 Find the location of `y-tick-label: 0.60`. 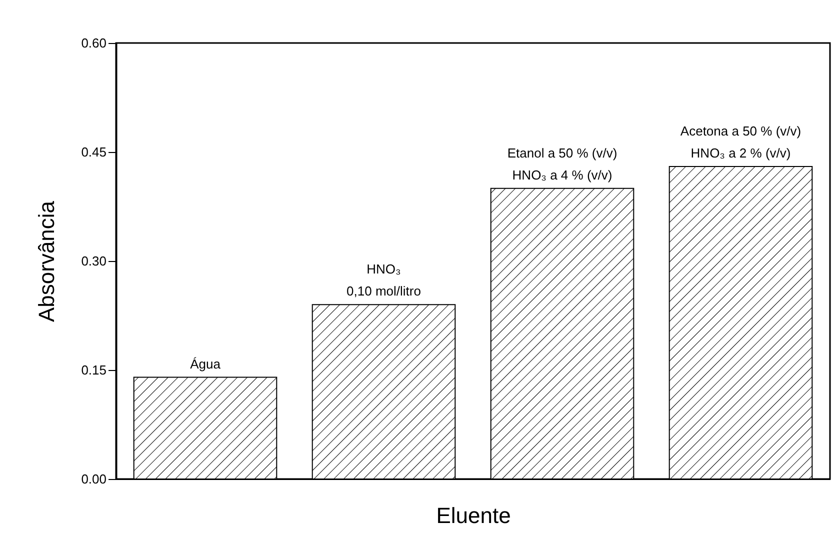

y-tick-label: 0.60 is located at coordinates (93, 43).